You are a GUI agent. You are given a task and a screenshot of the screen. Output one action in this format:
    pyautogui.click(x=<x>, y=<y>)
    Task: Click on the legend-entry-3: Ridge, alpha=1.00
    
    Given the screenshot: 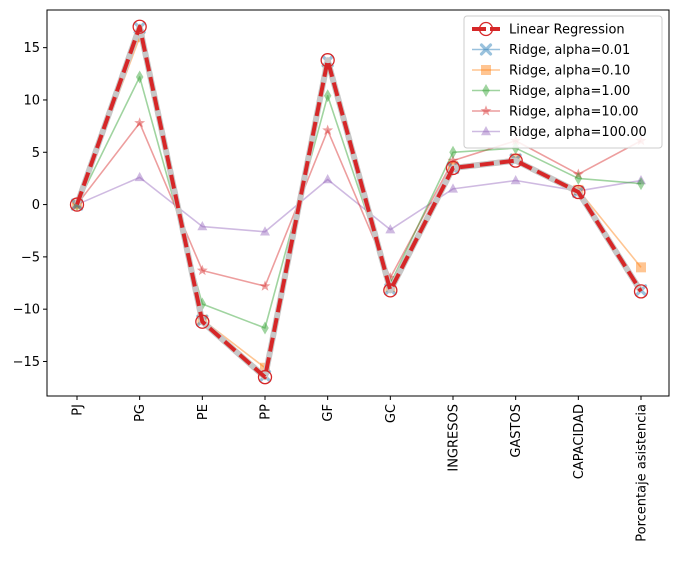 What is the action you would take?
    pyautogui.click(x=551, y=91)
    